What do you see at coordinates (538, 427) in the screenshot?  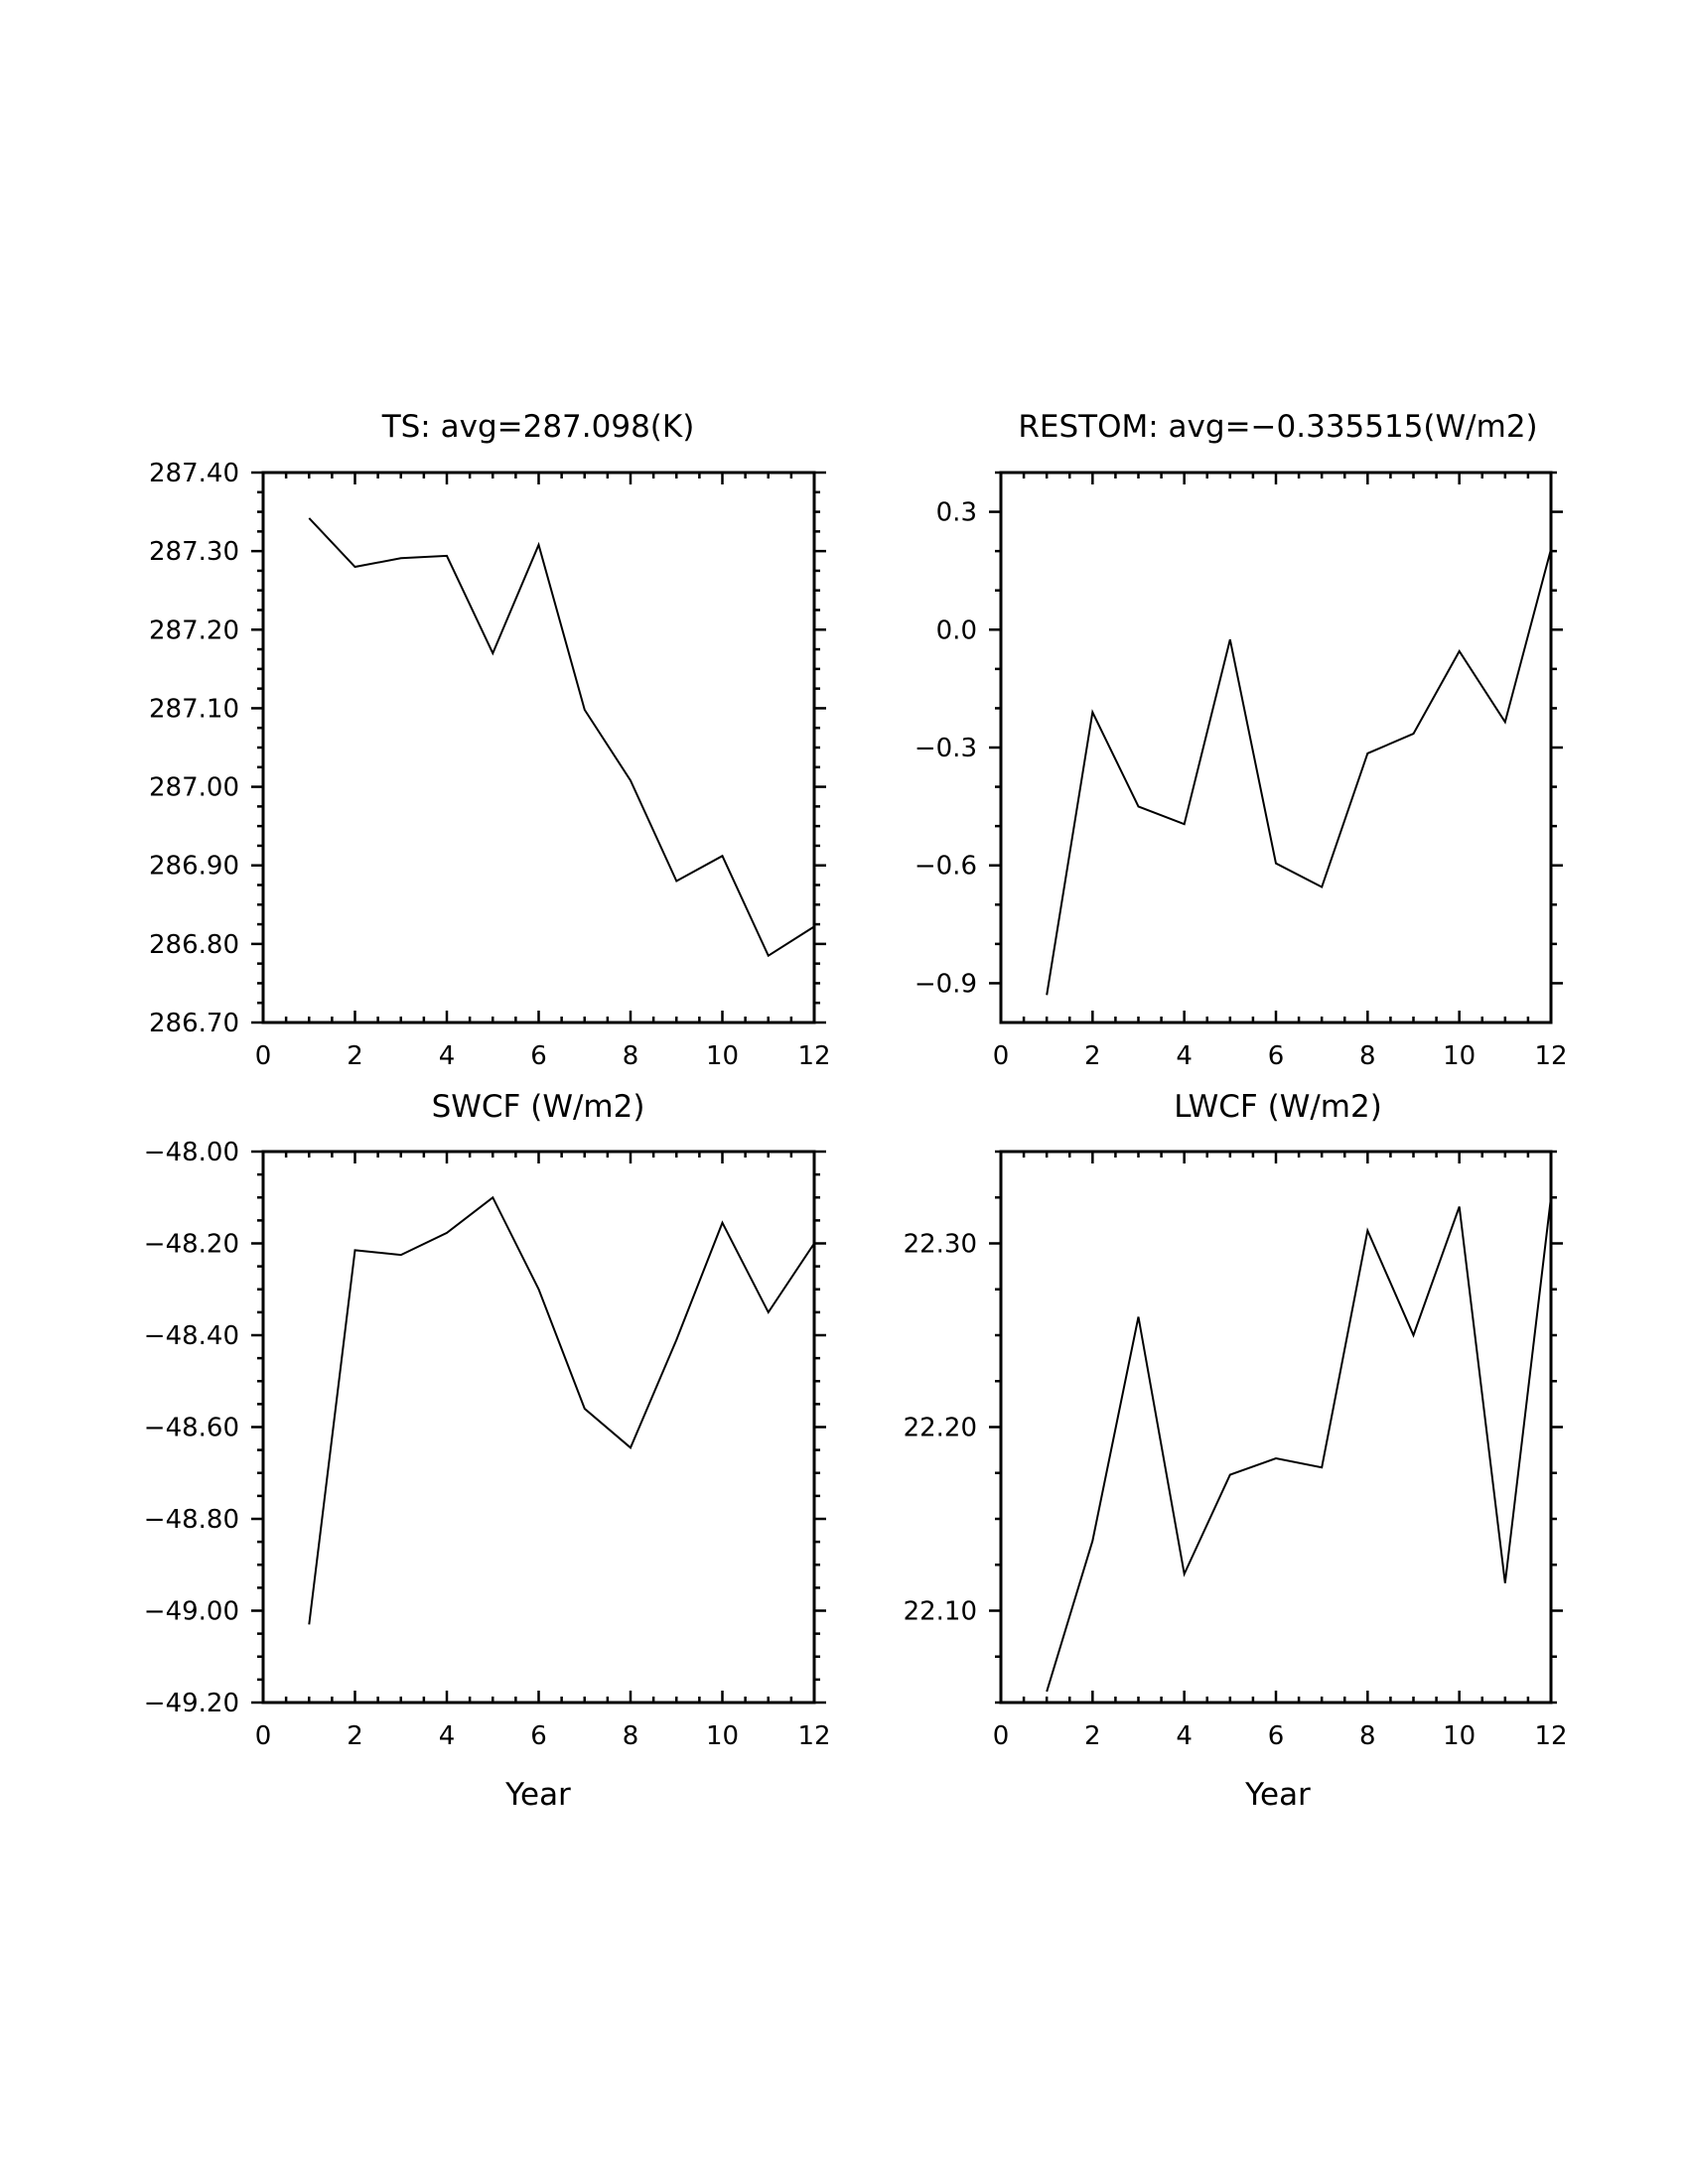 I see `panel-title-ts: TS: avg=287.098(K)` at bounding box center [538, 427].